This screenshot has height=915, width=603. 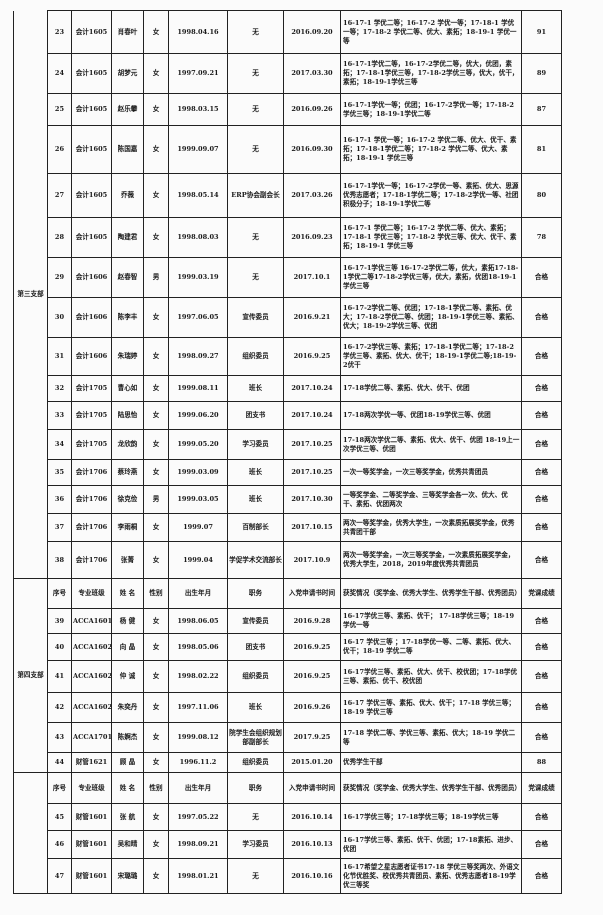 I want to click on cell-no: 39, so click(x=59, y=621).